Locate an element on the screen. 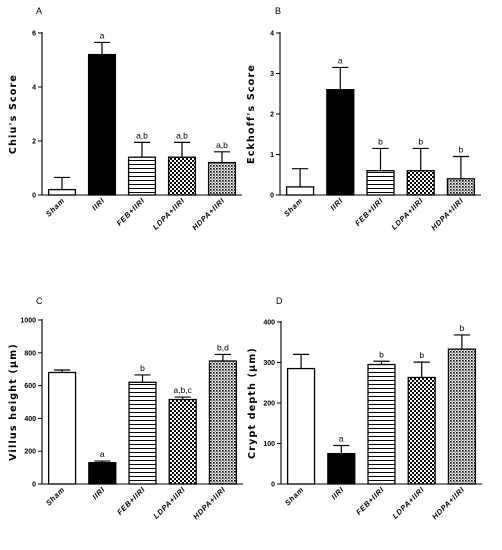 Image resolution: width=502 pixels, height=550 pixels. panel-letter: B is located at coordinates (278, 11).